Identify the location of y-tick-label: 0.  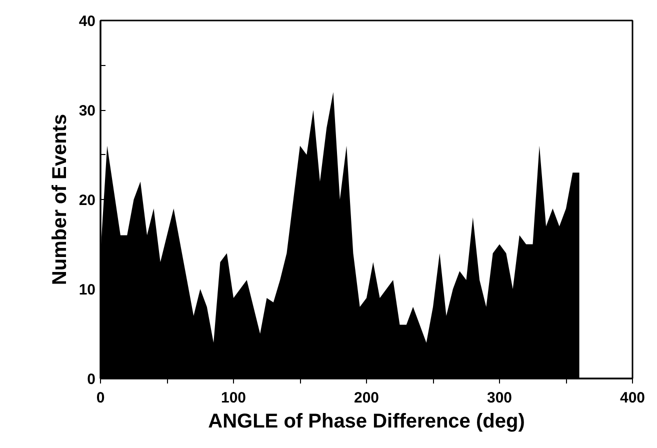
(91, 379).